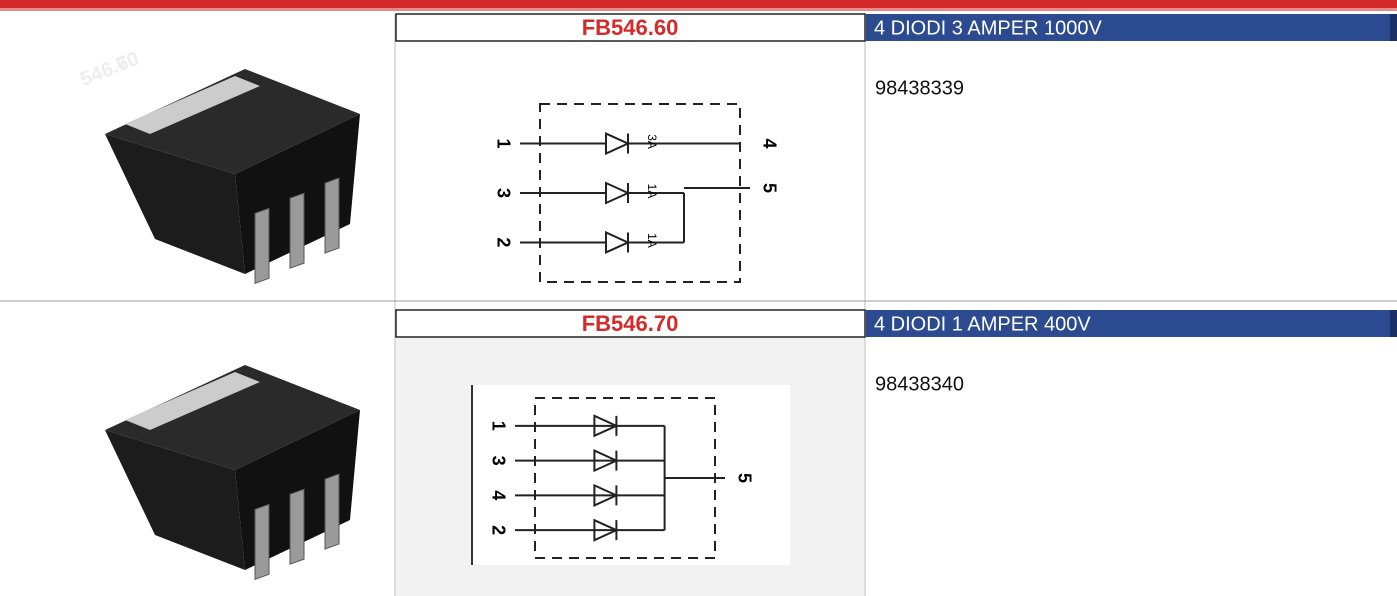 This screenshot has width=1397, height=596. What do you see at coordinates (636, 193) in the screenshot?
I see `schematic: 1 3A 3 1A 2 1A 4 5` at bounding box center [636, 193].